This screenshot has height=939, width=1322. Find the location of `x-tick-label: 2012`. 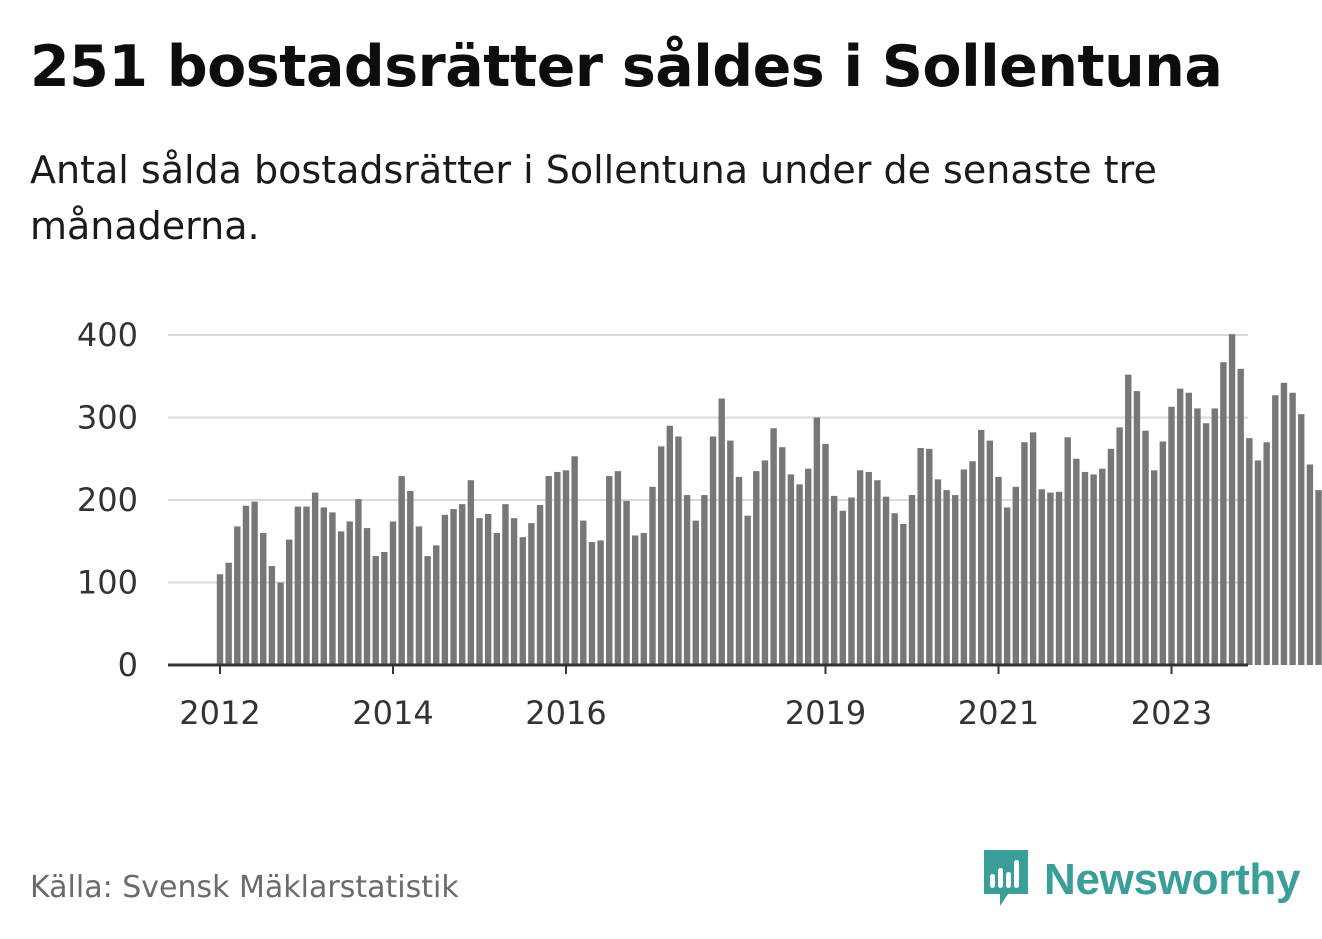

x-tick-label: 2012 is located at coordinates (219, 713).